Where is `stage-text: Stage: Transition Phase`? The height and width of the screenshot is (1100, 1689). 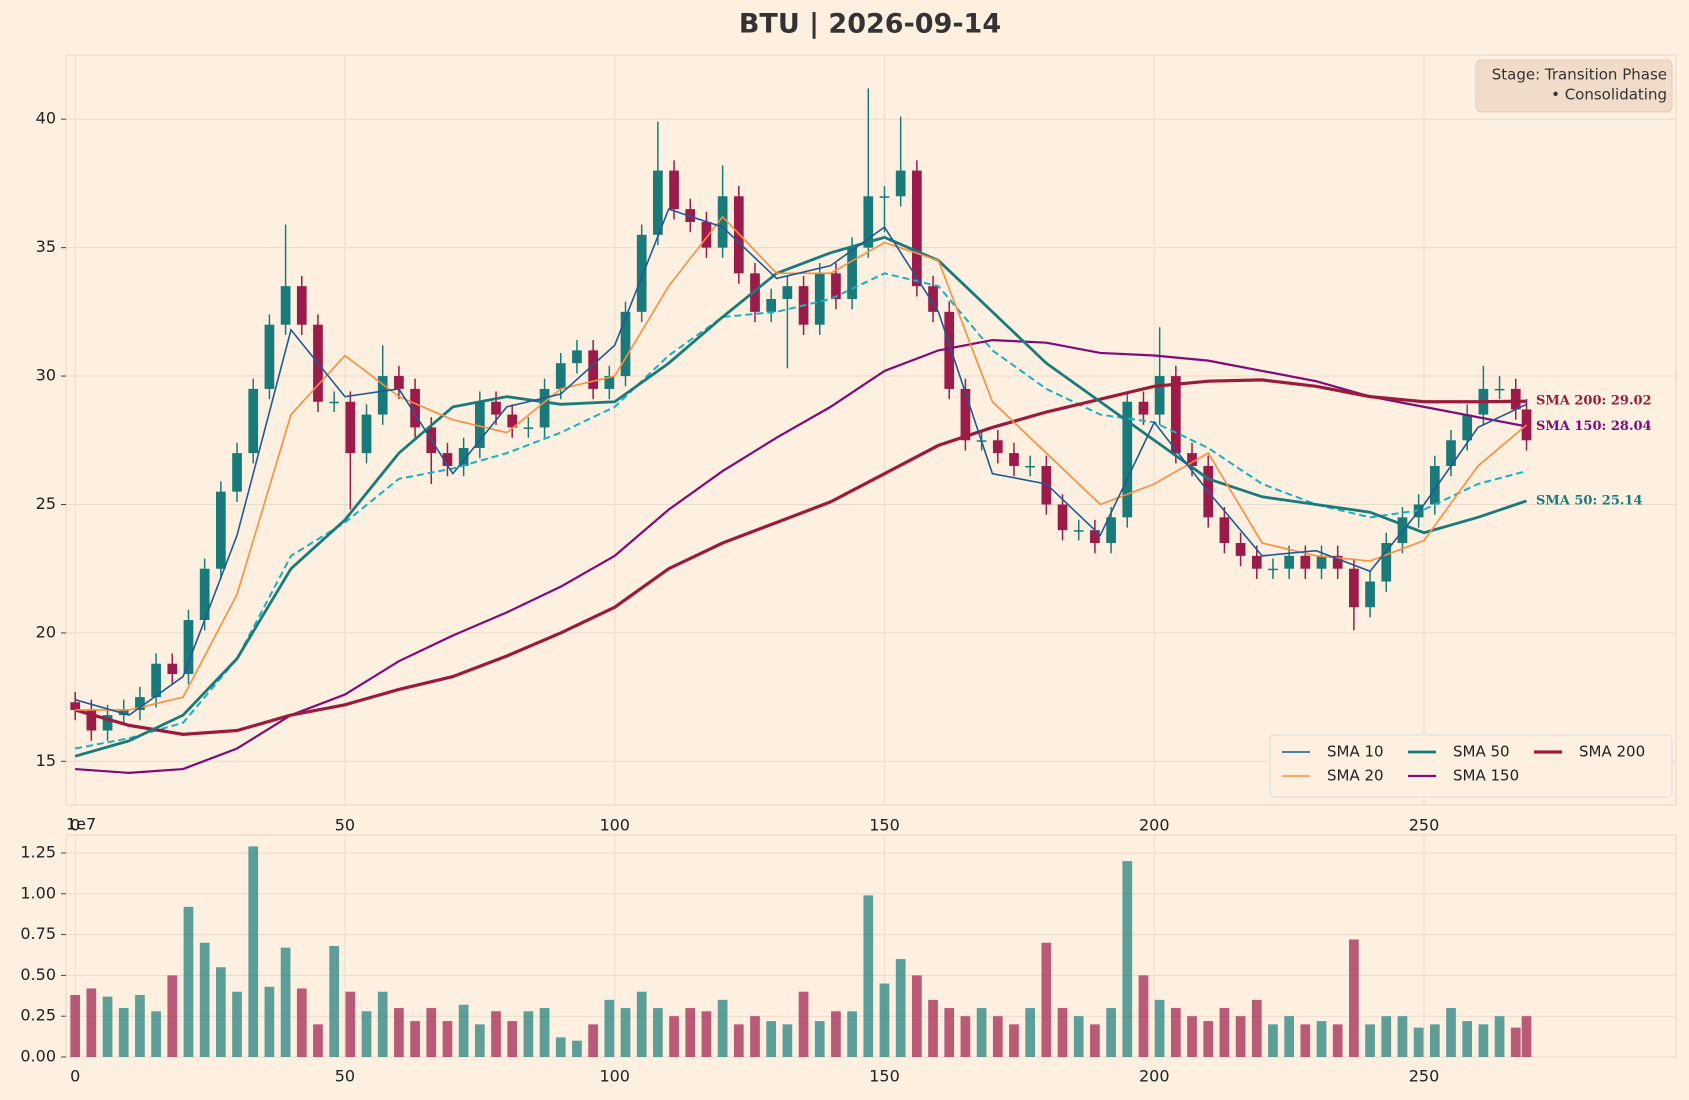
stage-text: Stage: Transition Phase is located at coordinates (1579, 75).